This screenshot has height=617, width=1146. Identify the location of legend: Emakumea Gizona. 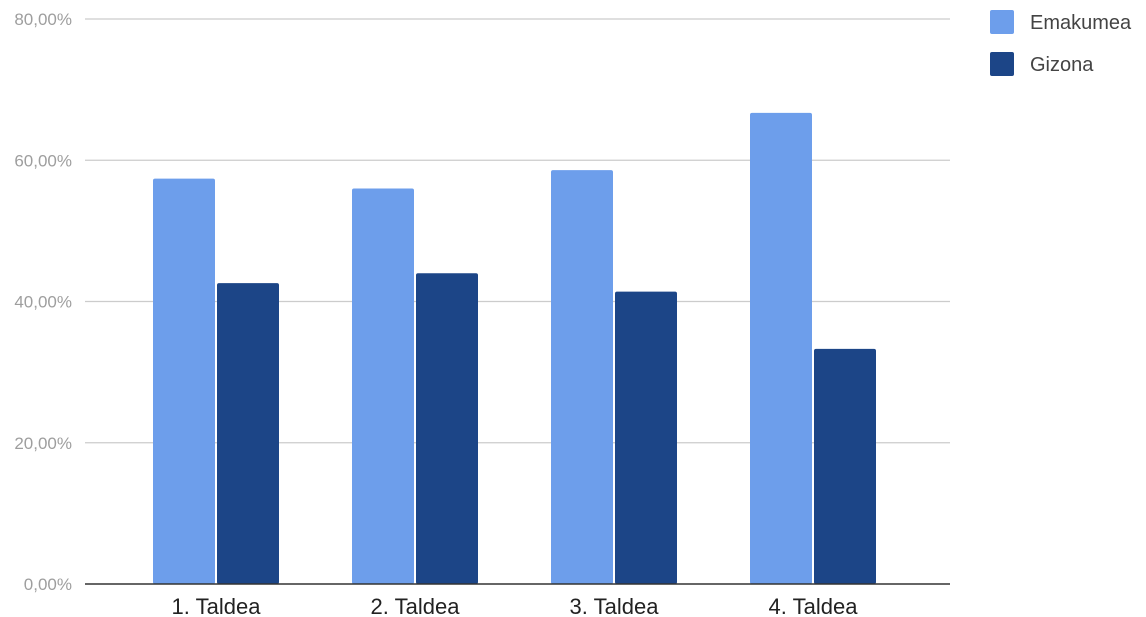
(1061, 43).